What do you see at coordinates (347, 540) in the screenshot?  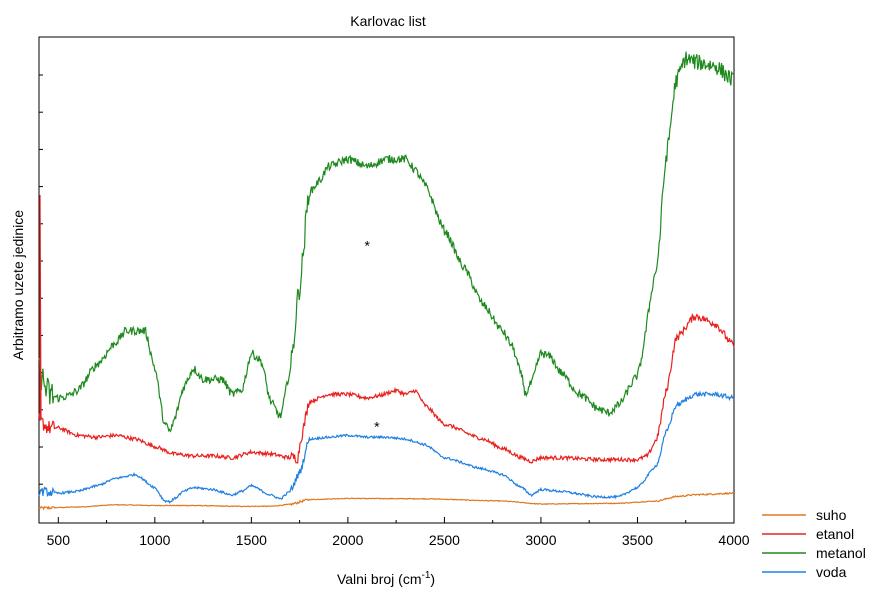 I see `x-tick-label: 2000` at bounding box center [347, 540].